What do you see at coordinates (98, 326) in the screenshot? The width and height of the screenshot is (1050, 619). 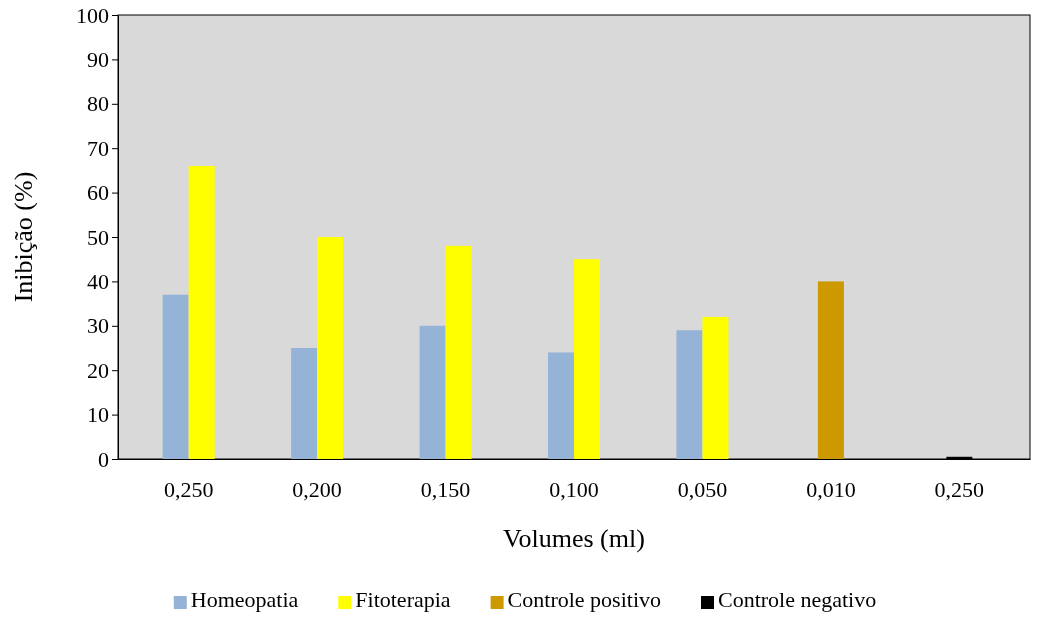 I see `y-tick-label: 30` at bounding box center [98, 326].